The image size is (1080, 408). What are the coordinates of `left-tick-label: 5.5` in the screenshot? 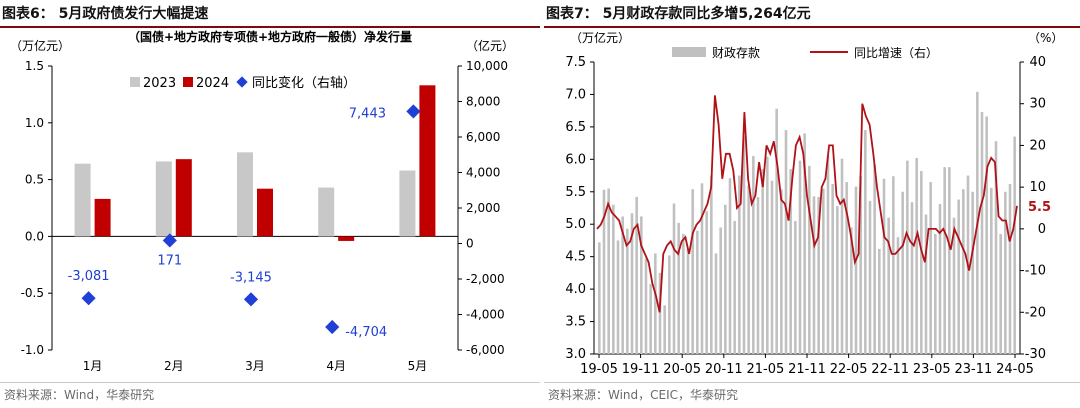 It's located at (575, 192).